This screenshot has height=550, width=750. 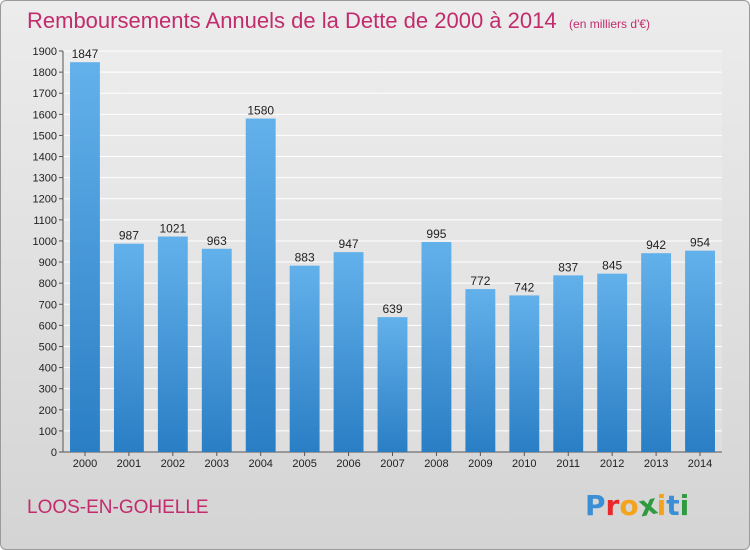 What do you see at coordinates (48, 326) in the screenshot?
I see `y-tick-label: 600` at bounding box center [48, 326].